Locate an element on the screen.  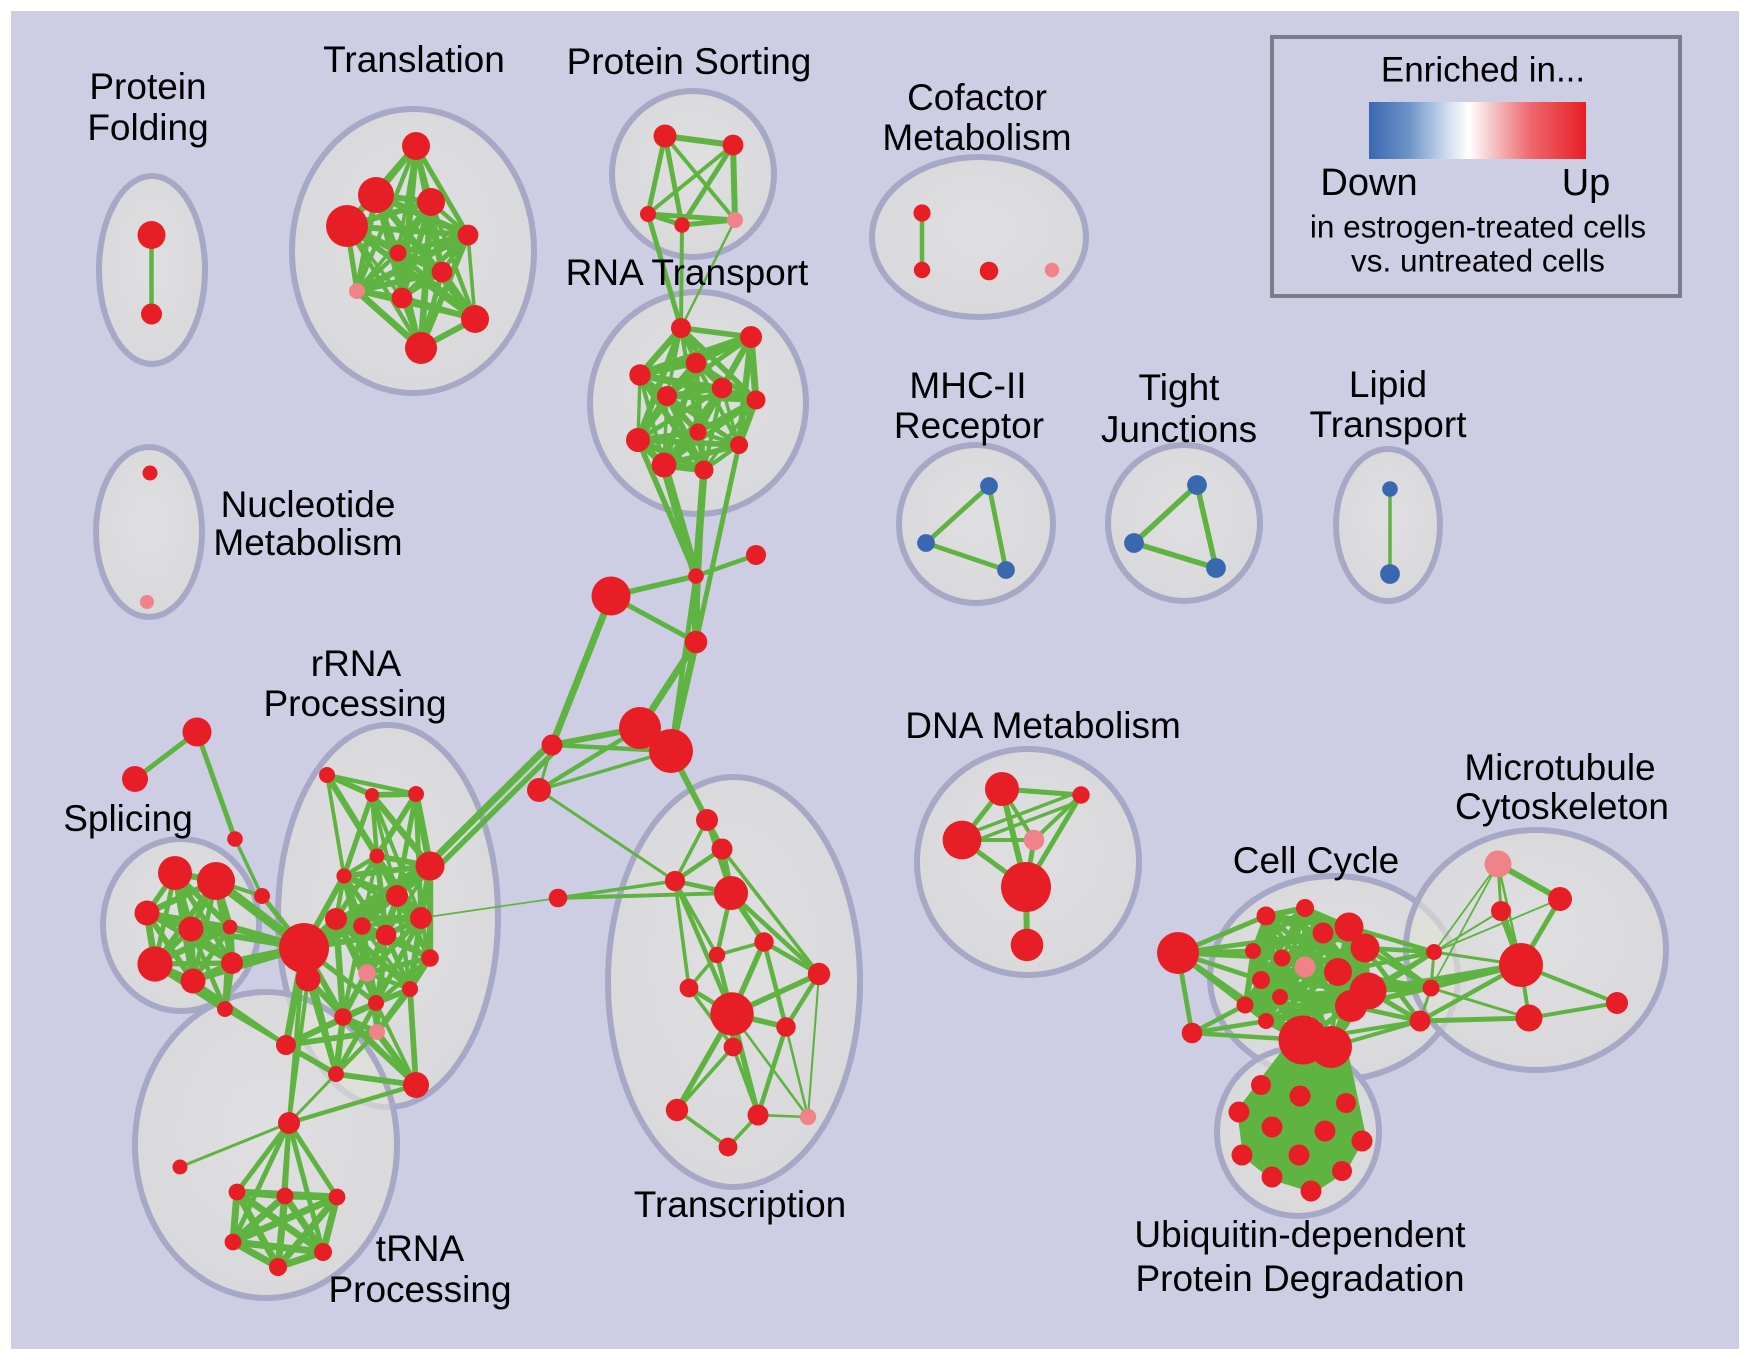
svg-text: Folding is located at coordinates (147, 127).